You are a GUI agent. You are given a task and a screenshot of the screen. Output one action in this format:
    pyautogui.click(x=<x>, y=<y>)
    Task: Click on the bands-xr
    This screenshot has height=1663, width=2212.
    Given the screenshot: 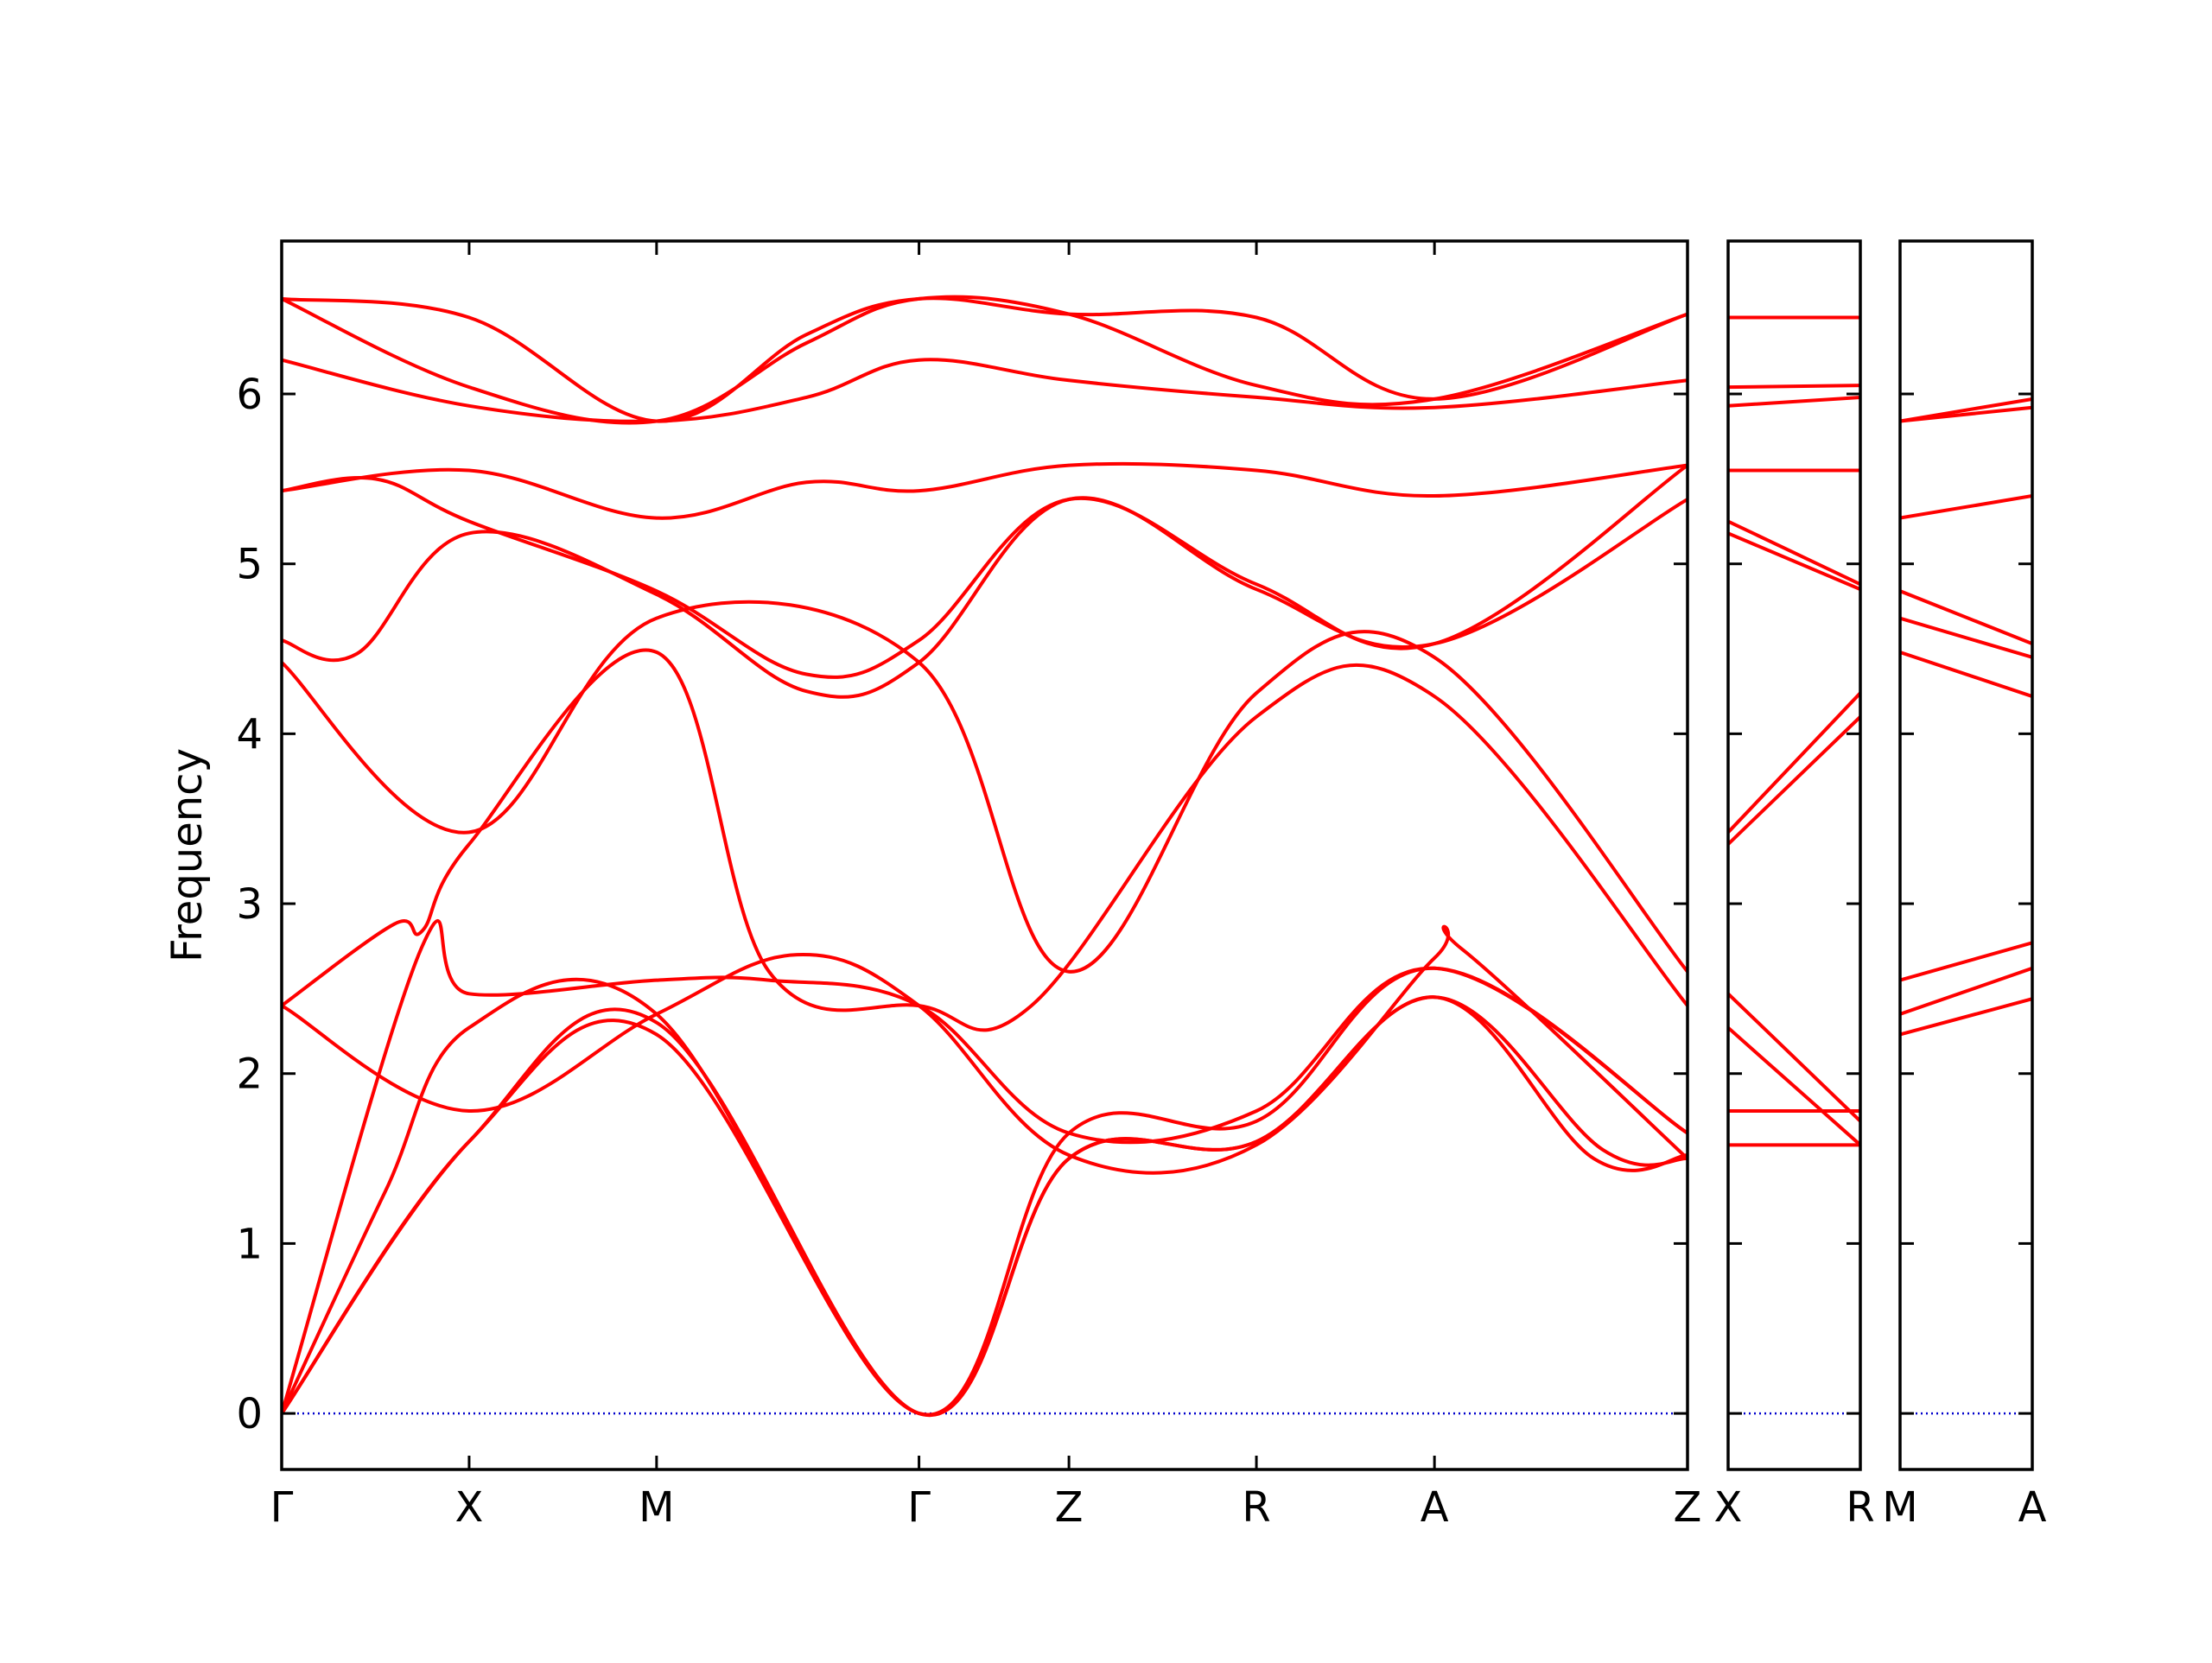 What is the action you would take?
    pyautogui.click(x=1794, y=731)
    